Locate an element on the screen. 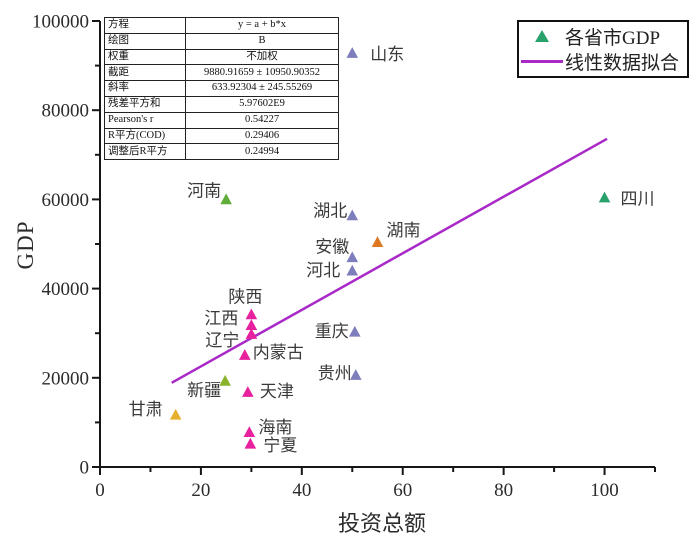 This screenshot has width=700, height=540. point-guizhou is located at coordinates (356, 374).